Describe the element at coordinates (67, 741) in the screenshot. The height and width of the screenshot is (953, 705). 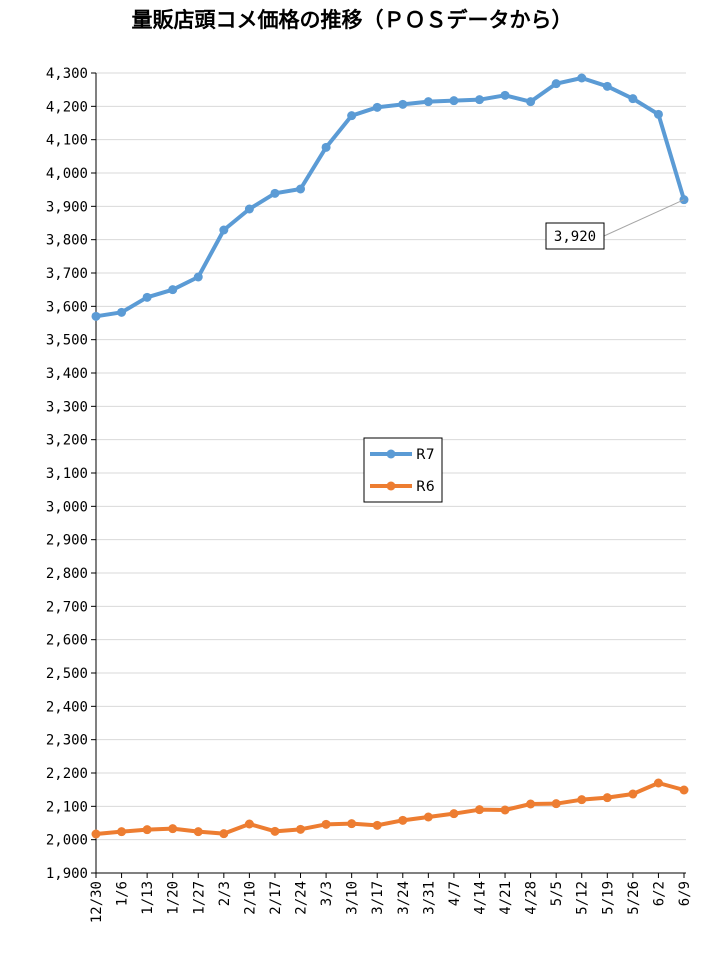
I see `y-tick-label: 2,300` at that location.